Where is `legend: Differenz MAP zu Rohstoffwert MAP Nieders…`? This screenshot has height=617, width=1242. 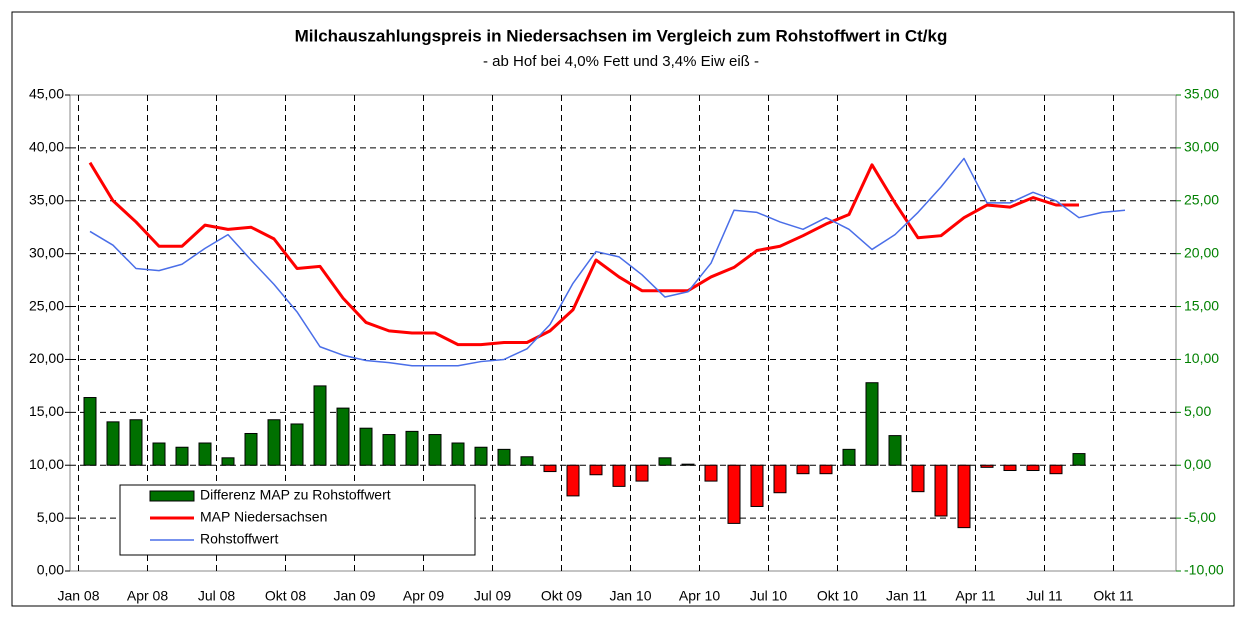
legend: Differenz MAP zu Rohstoffwert MAP Nieders… is located at coordinates (297, 520).